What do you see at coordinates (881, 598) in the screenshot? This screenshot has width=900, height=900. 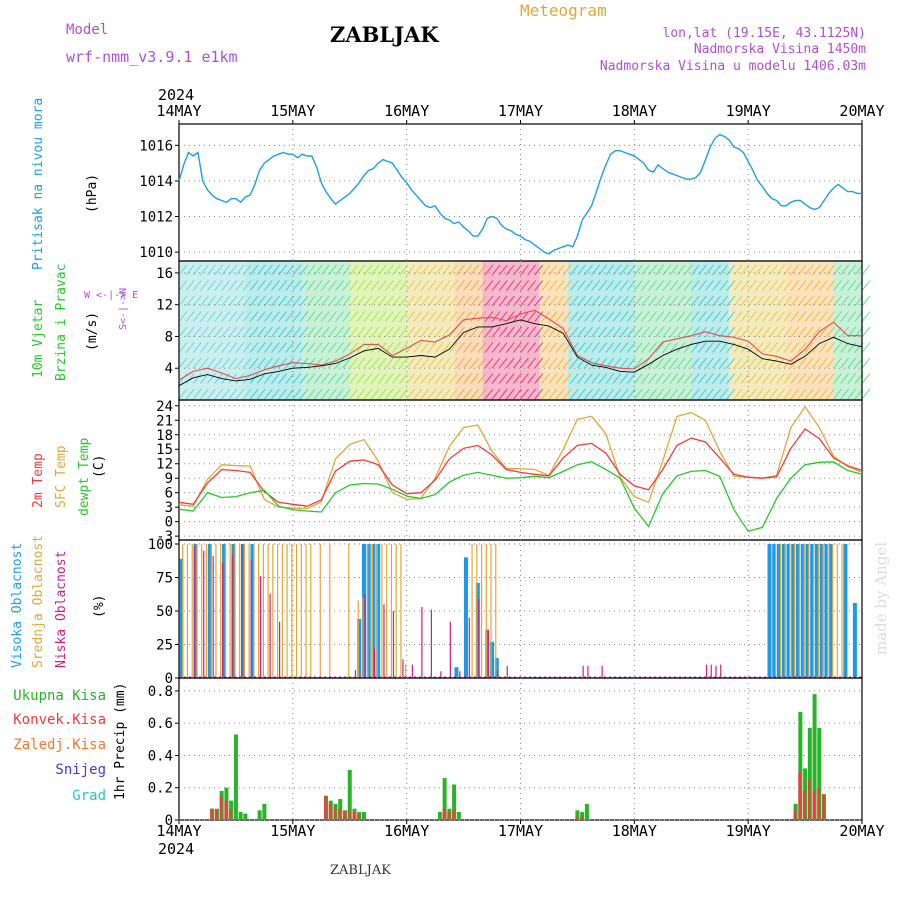 I see `watermark: made by Angel` at bounding box center [881, 598].